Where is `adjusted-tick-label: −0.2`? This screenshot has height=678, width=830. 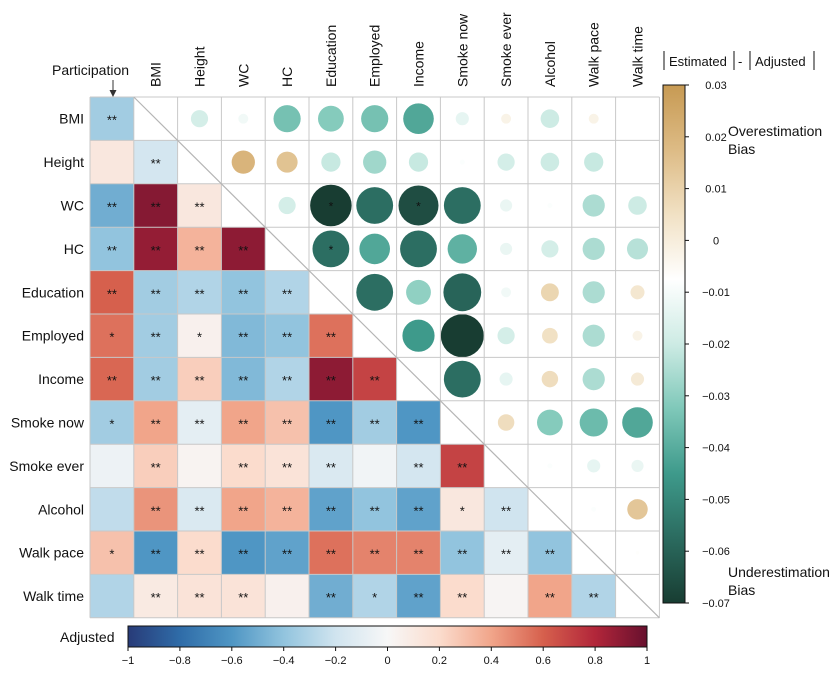
adjusted-tick-label: −0.2 is located at coordinates (336, 661).